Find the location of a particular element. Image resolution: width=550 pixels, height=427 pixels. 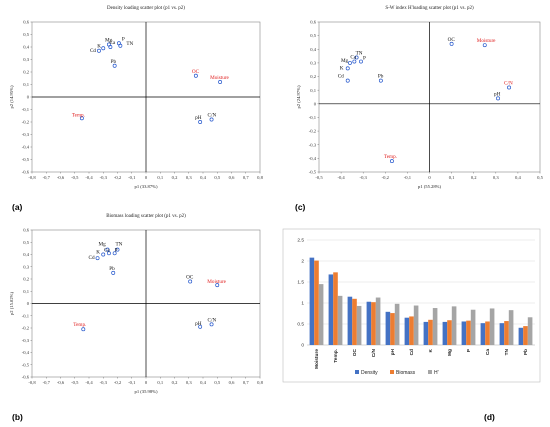

legend-label: Density is located at coordinates (369, 373).